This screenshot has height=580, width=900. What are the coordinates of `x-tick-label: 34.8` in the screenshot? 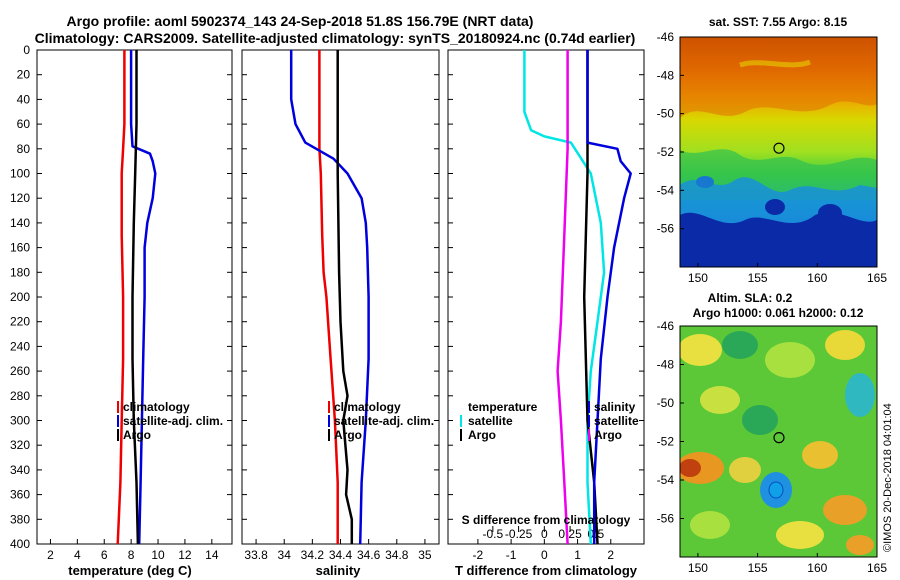 It's located at (397, 555).